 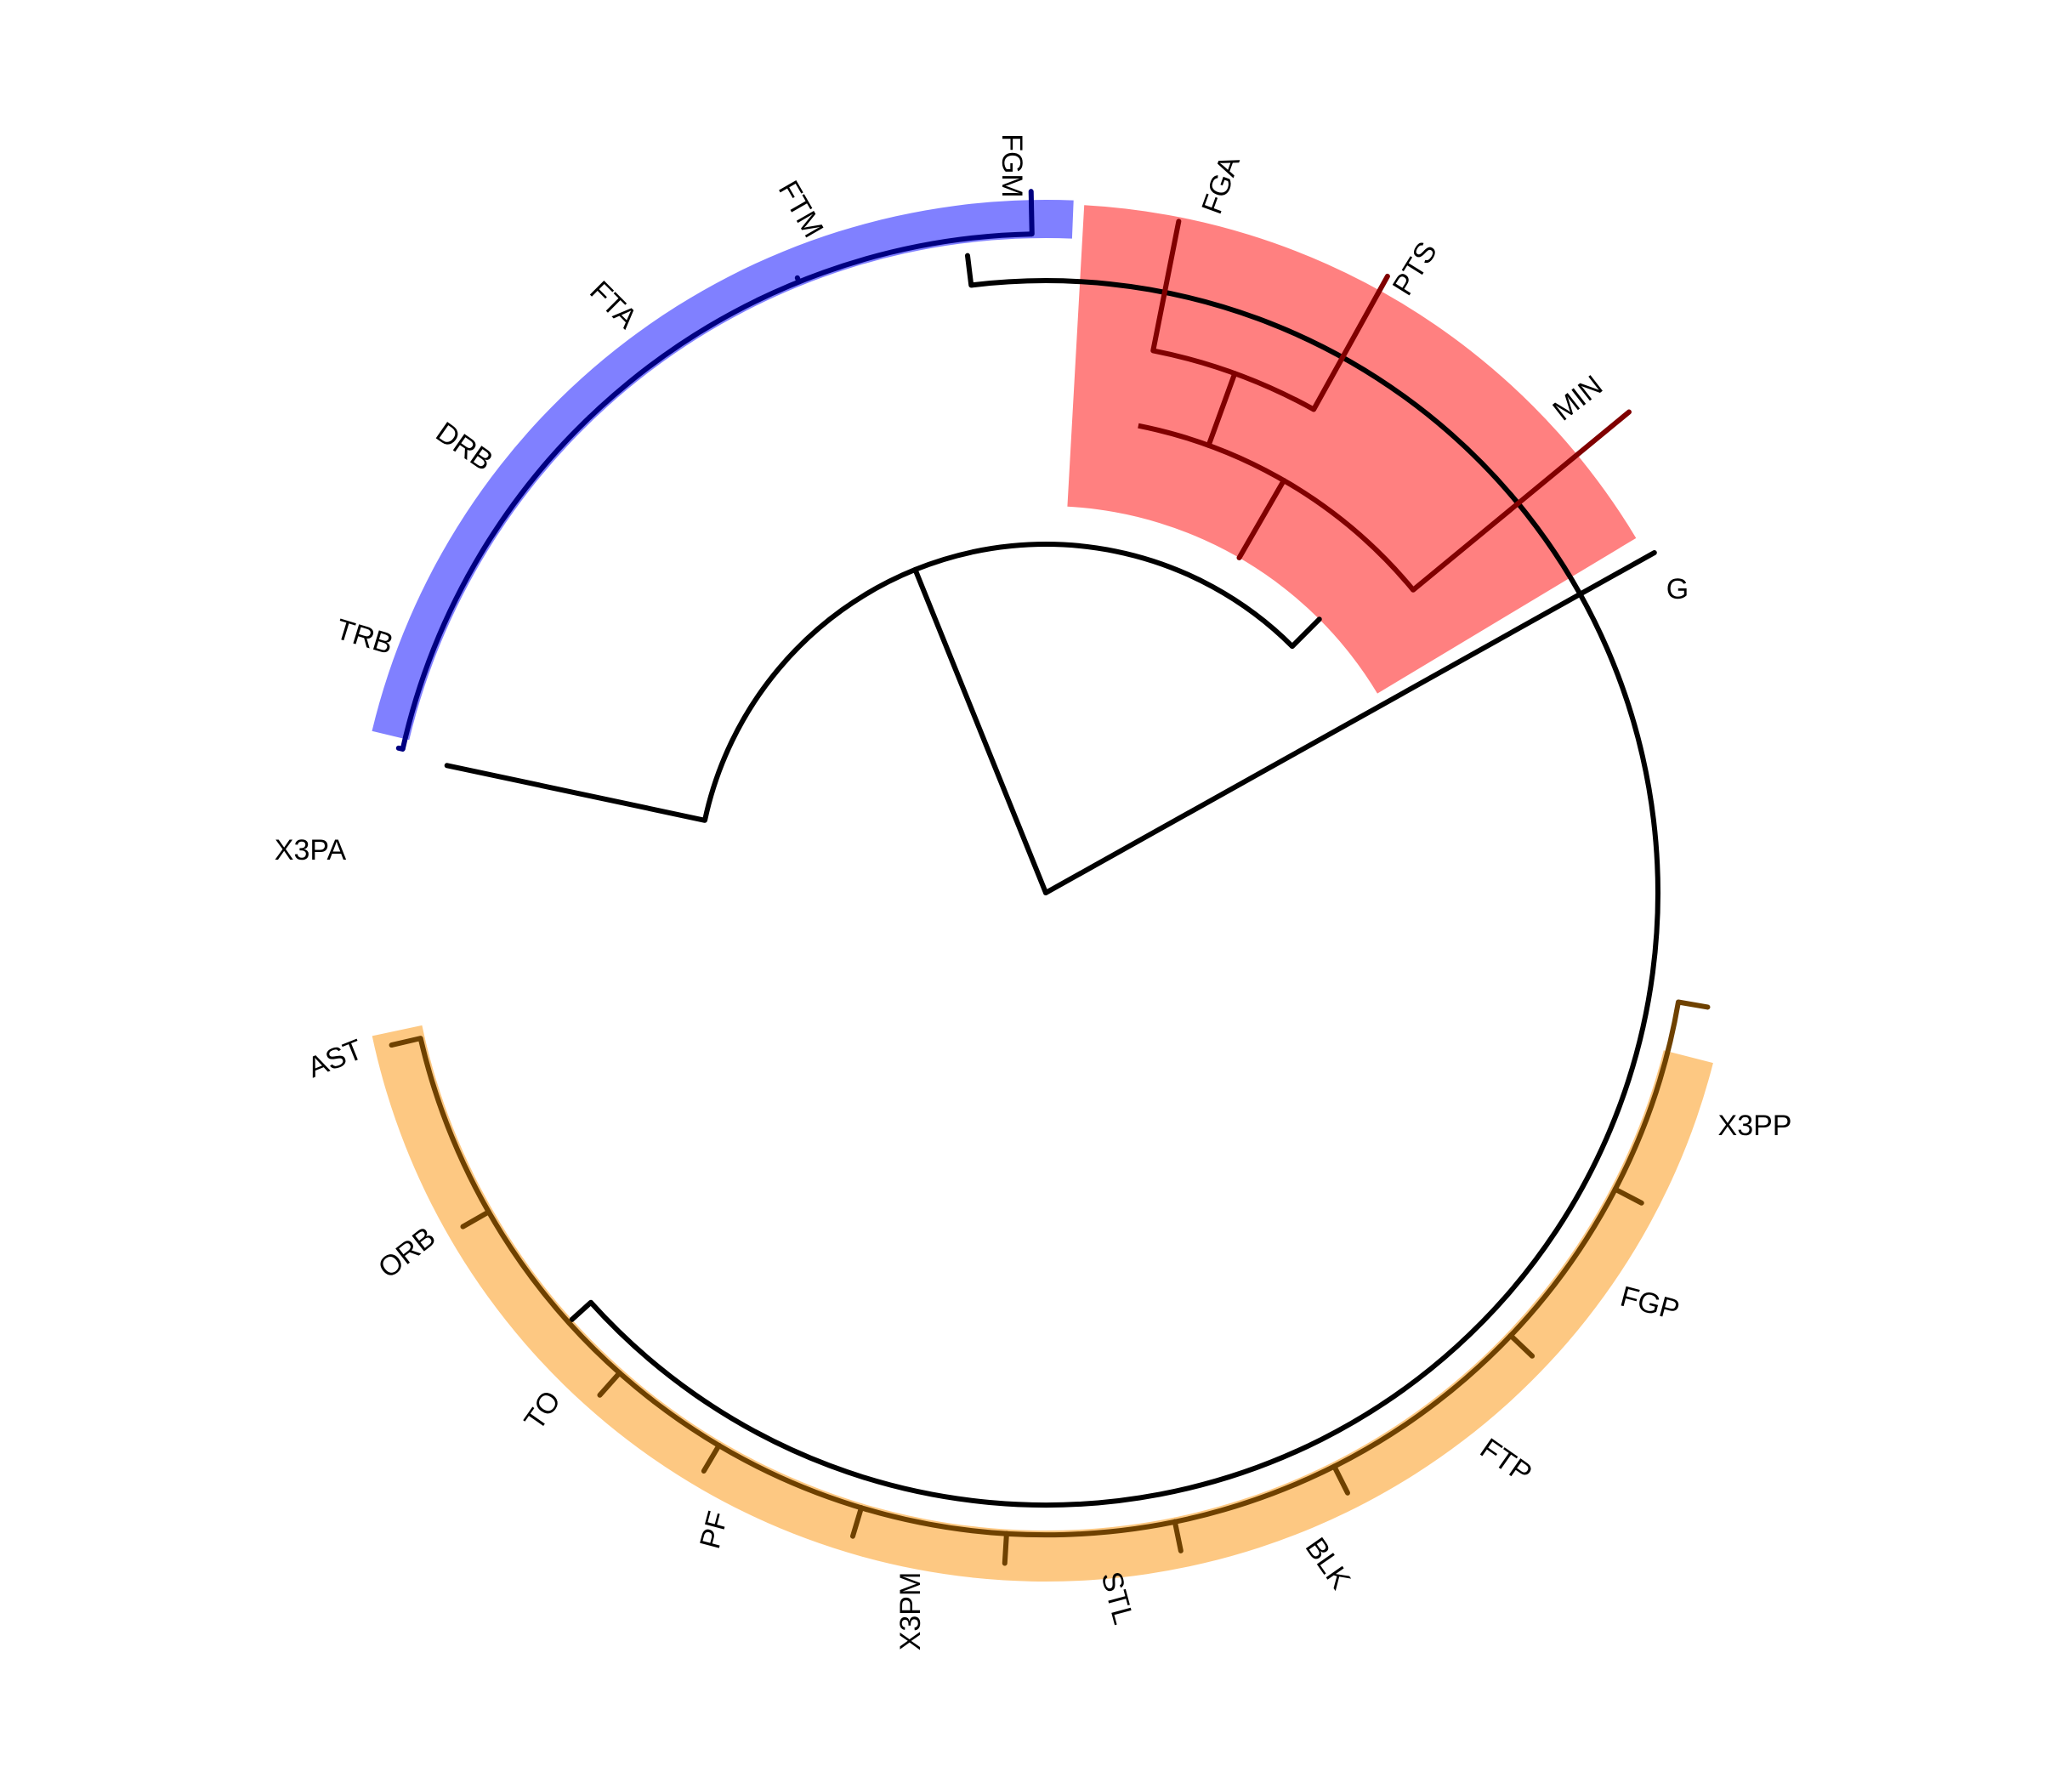 I want to click on arc-blue, so click(x=716, y=490).